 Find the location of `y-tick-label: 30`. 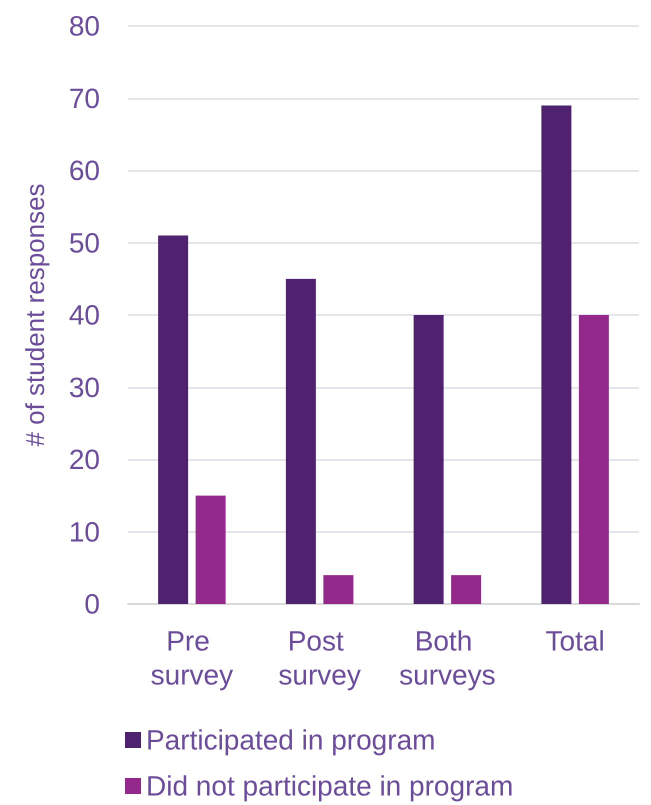

y-tick-label: 30 is located at coordinates (84, 387).